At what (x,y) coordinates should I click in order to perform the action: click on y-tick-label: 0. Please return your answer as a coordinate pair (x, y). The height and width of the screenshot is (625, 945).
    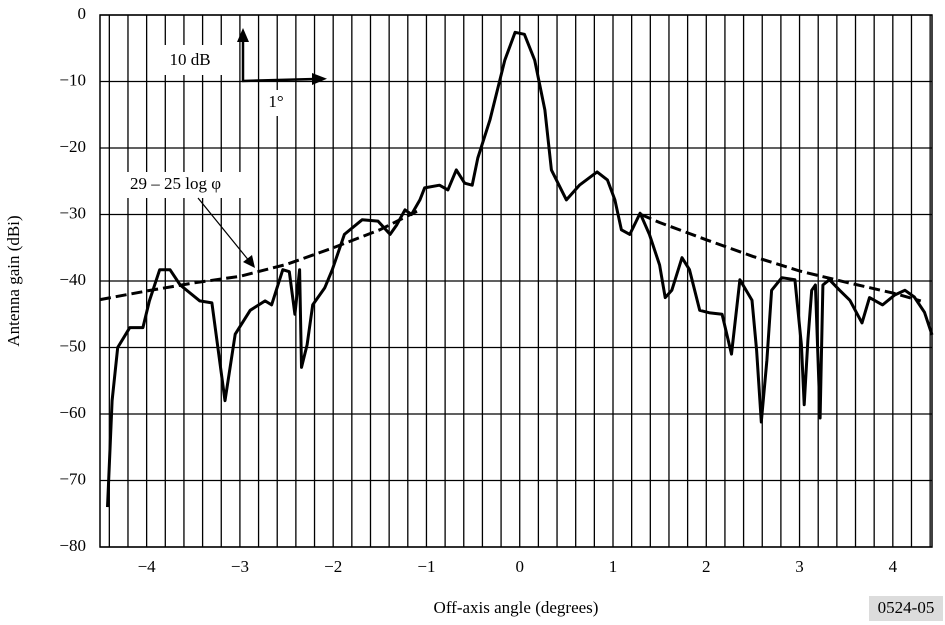
    Looking at the image, I should click on (82, 13).